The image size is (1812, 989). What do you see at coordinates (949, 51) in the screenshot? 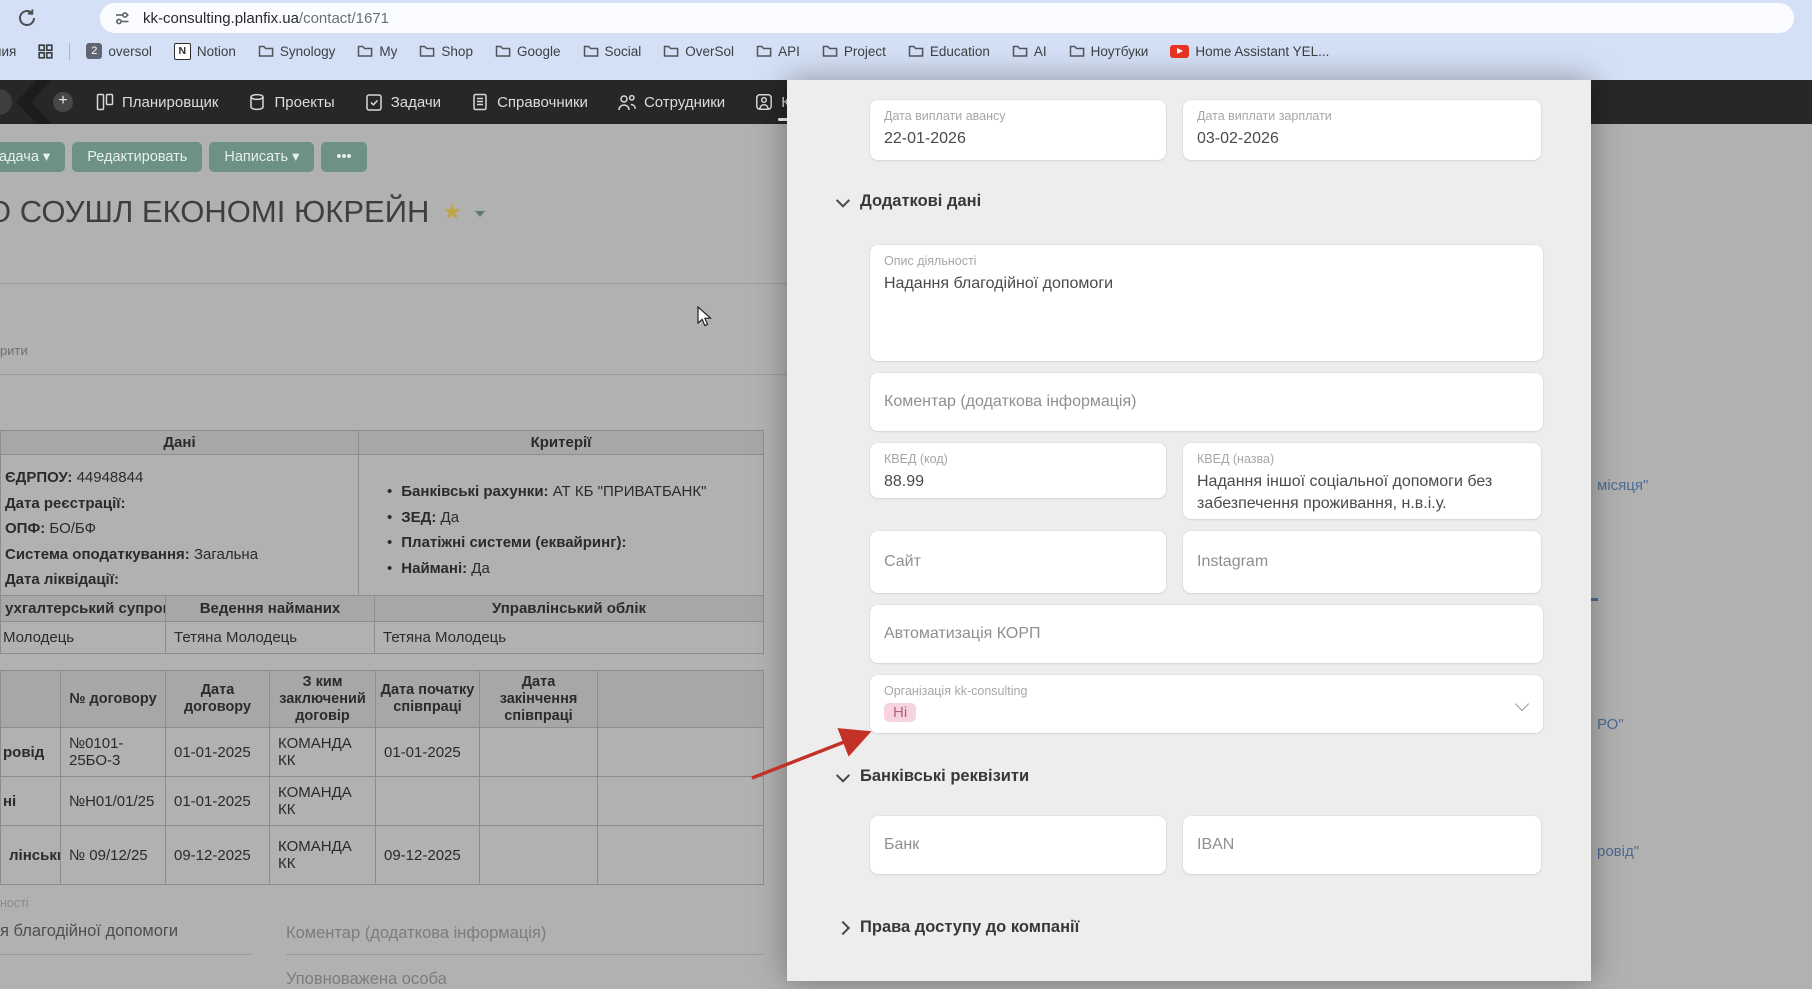
I see `bookmark-folder-education: Education` at bounding box center [949, 51].